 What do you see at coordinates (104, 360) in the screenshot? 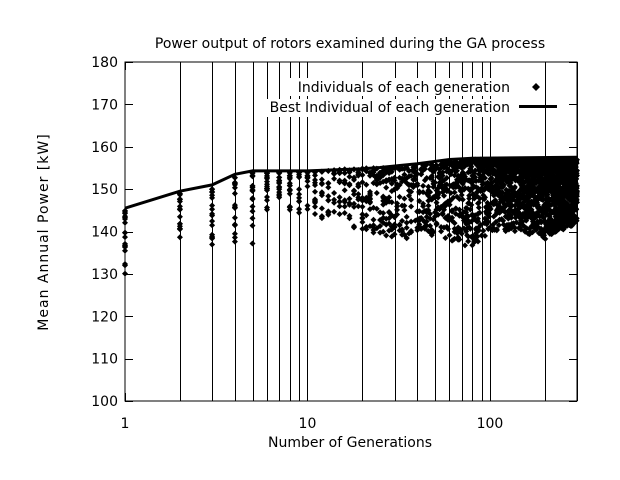
I see `y-tick-label: 110` at bounding box center [104, 360].